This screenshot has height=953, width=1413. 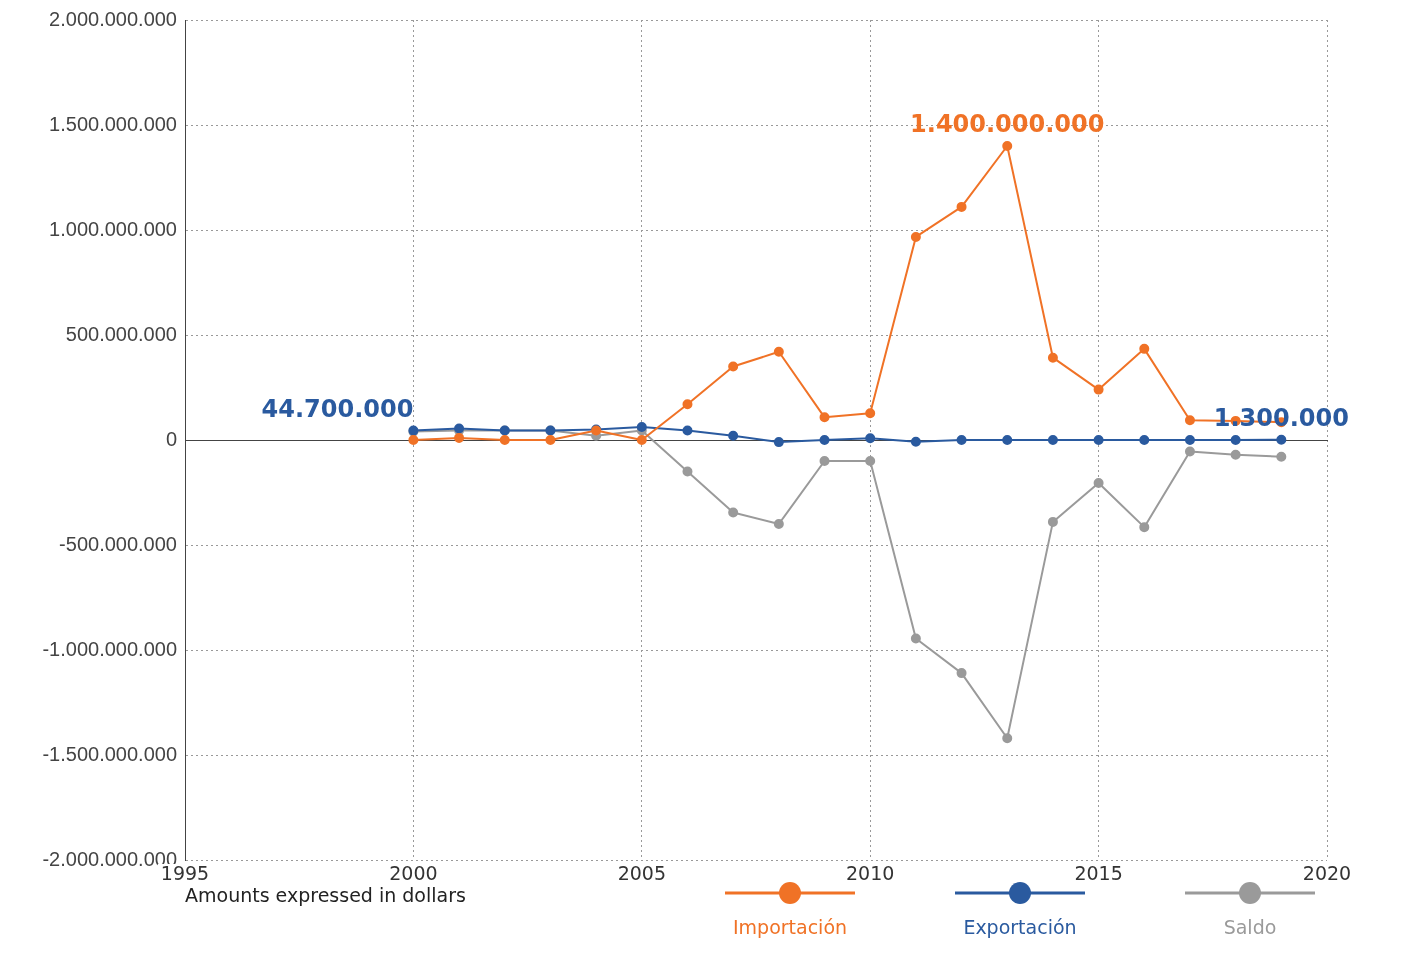 What do you see at coordinates (1098, 873) in the screenshot?
I see `x-tick-label: 2015` at bounding box center [1098, 873].